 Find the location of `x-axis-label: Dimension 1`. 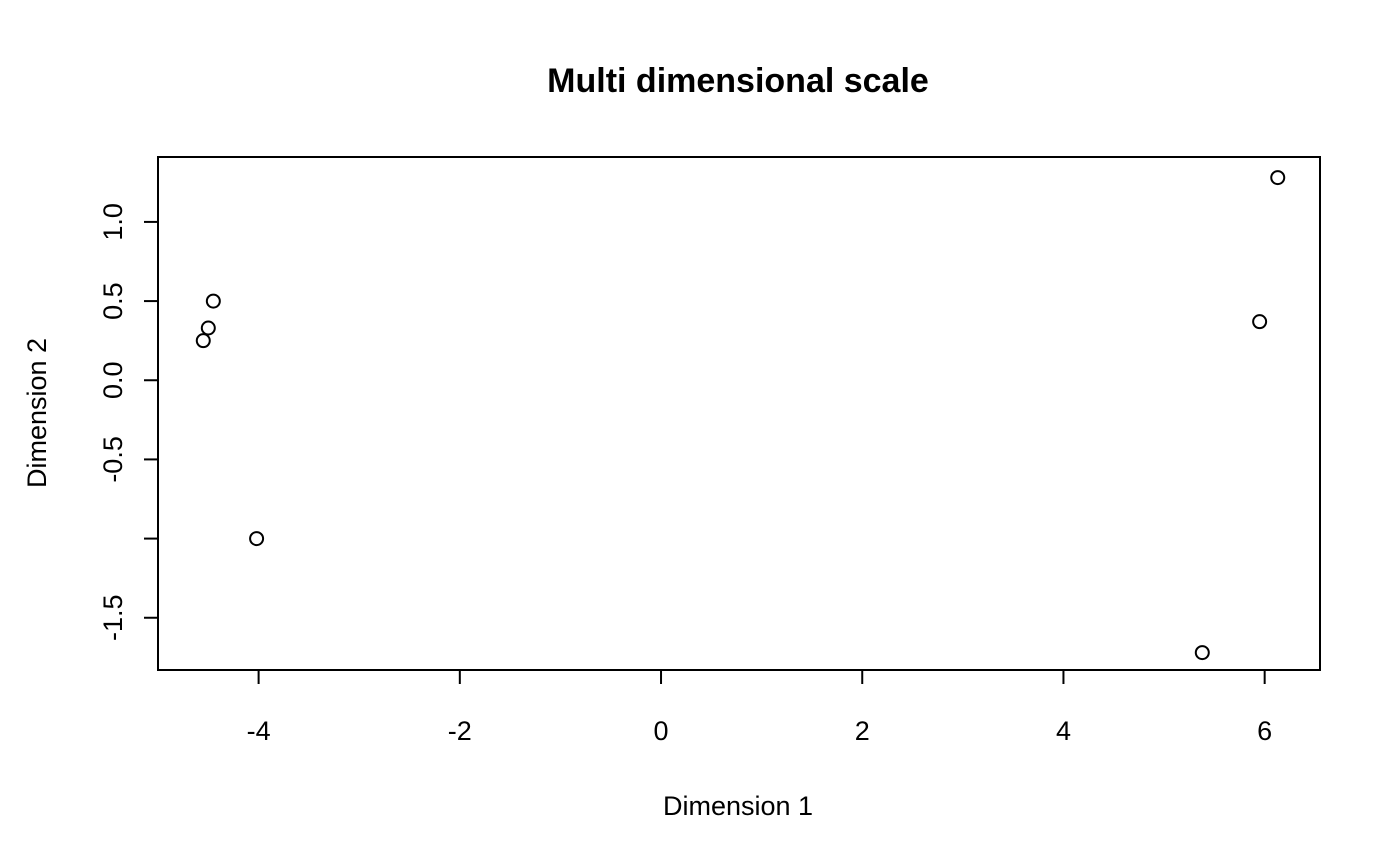

x-axis-label: Dimension 1 is located at coordinates (738, 806).